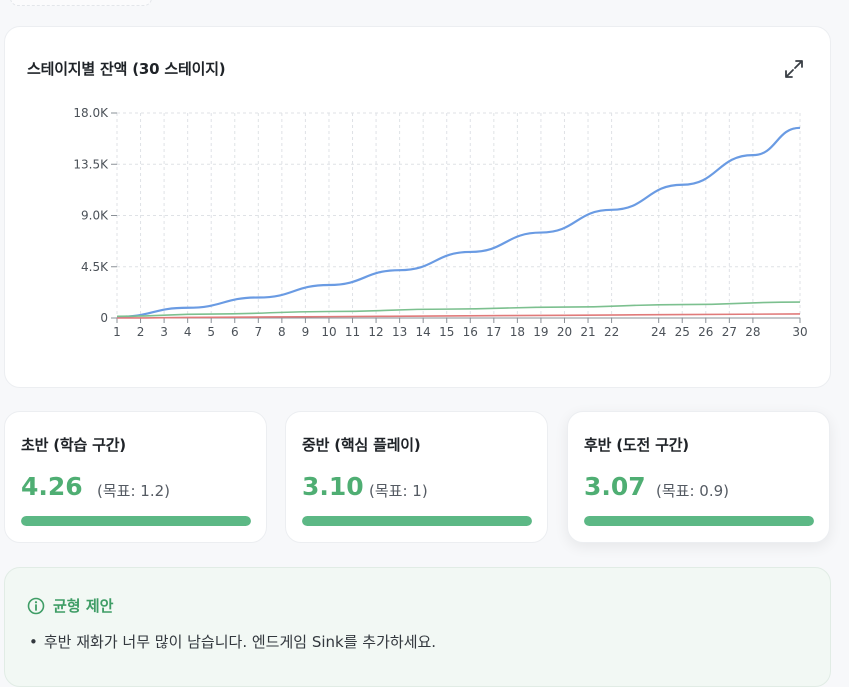 The image size is (849, 687). Describe the element at coordinates (306, 332) in the screenshot. I see `x-tick-label: 9` at that location.